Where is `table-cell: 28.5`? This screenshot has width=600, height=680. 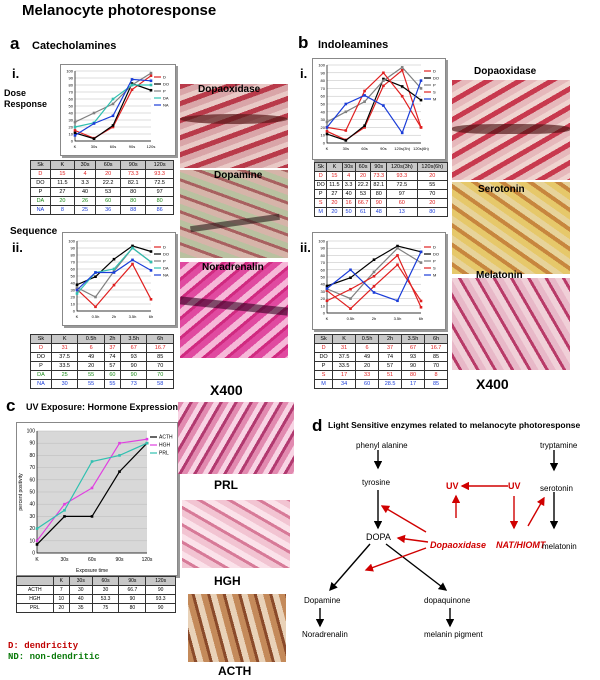
table-cell: 28.5 is located at coordinates (390, 384).